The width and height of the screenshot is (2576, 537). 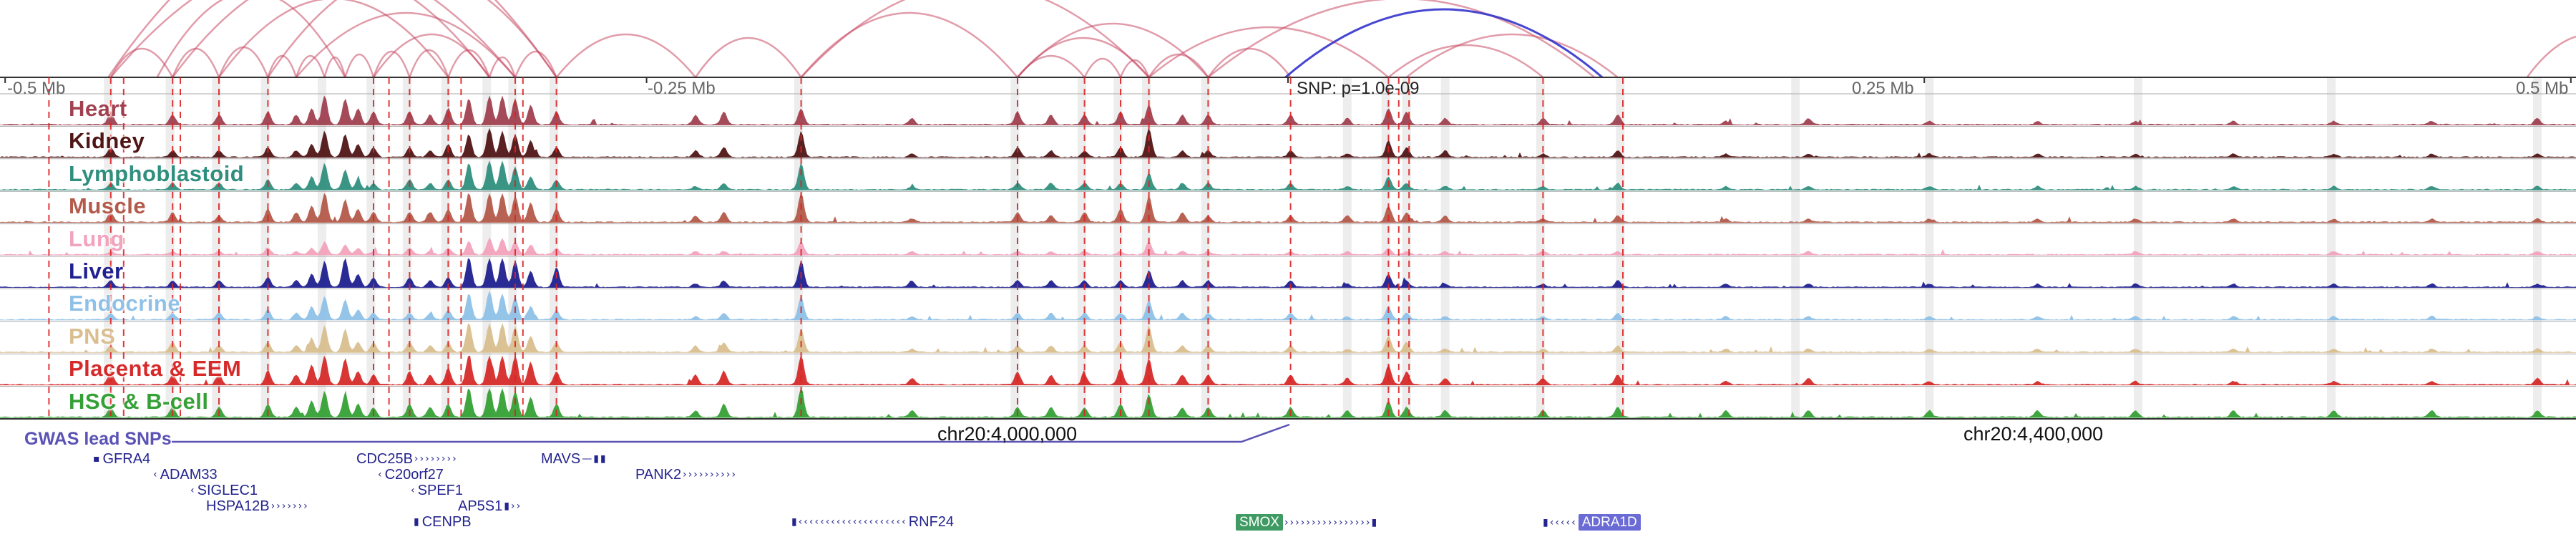 I want to click on track-label-endocrine: Endocrine, so click(x=125, y=303).